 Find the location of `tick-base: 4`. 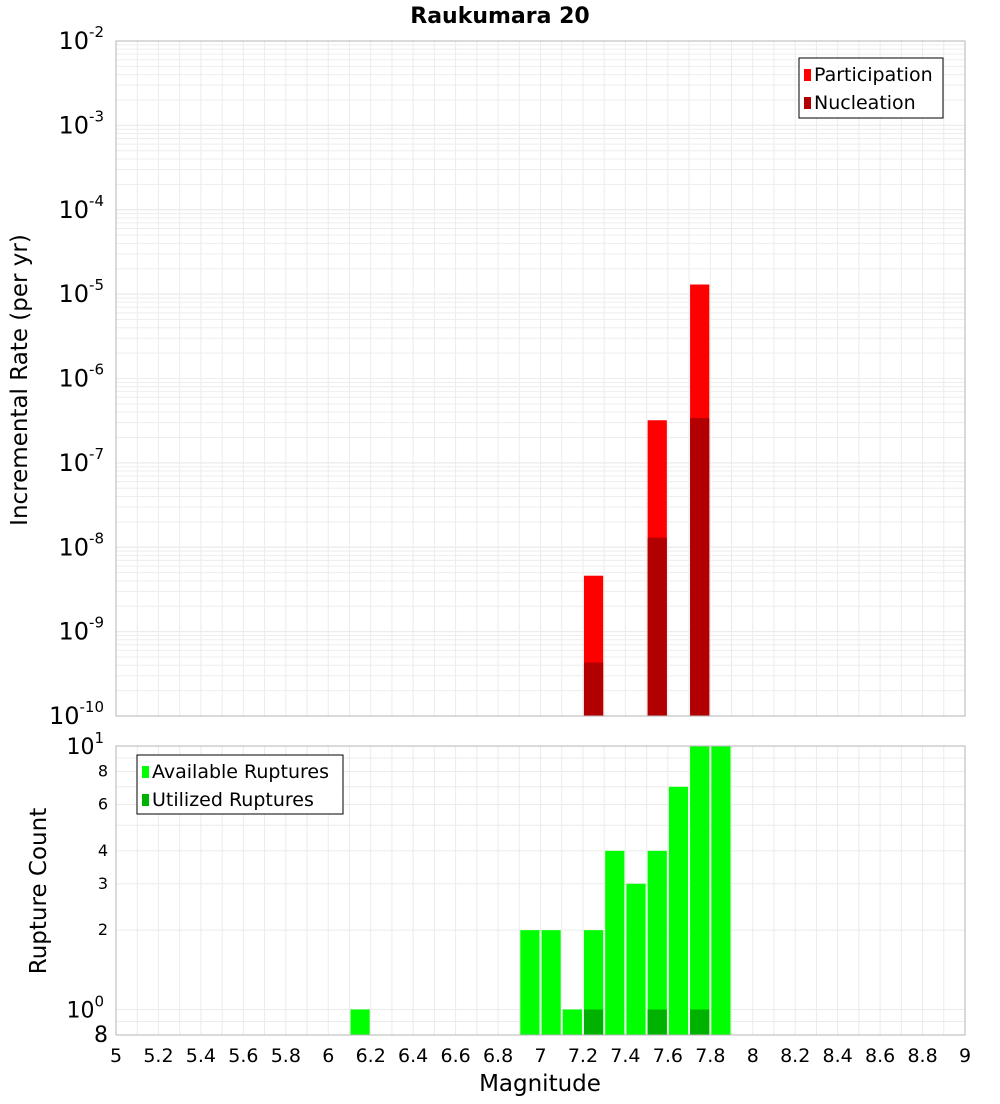

tick-base: 4 is located at coordinates (103, 850).